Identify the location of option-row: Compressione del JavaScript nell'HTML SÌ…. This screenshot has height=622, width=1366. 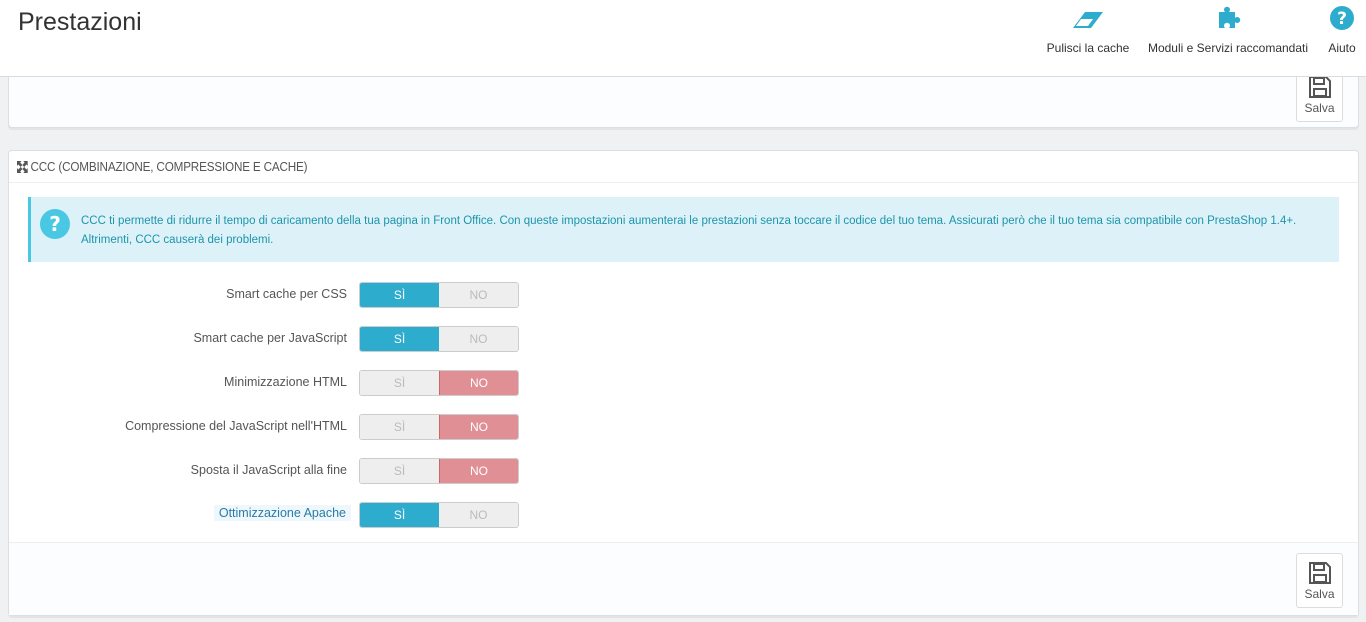
(269, 427).